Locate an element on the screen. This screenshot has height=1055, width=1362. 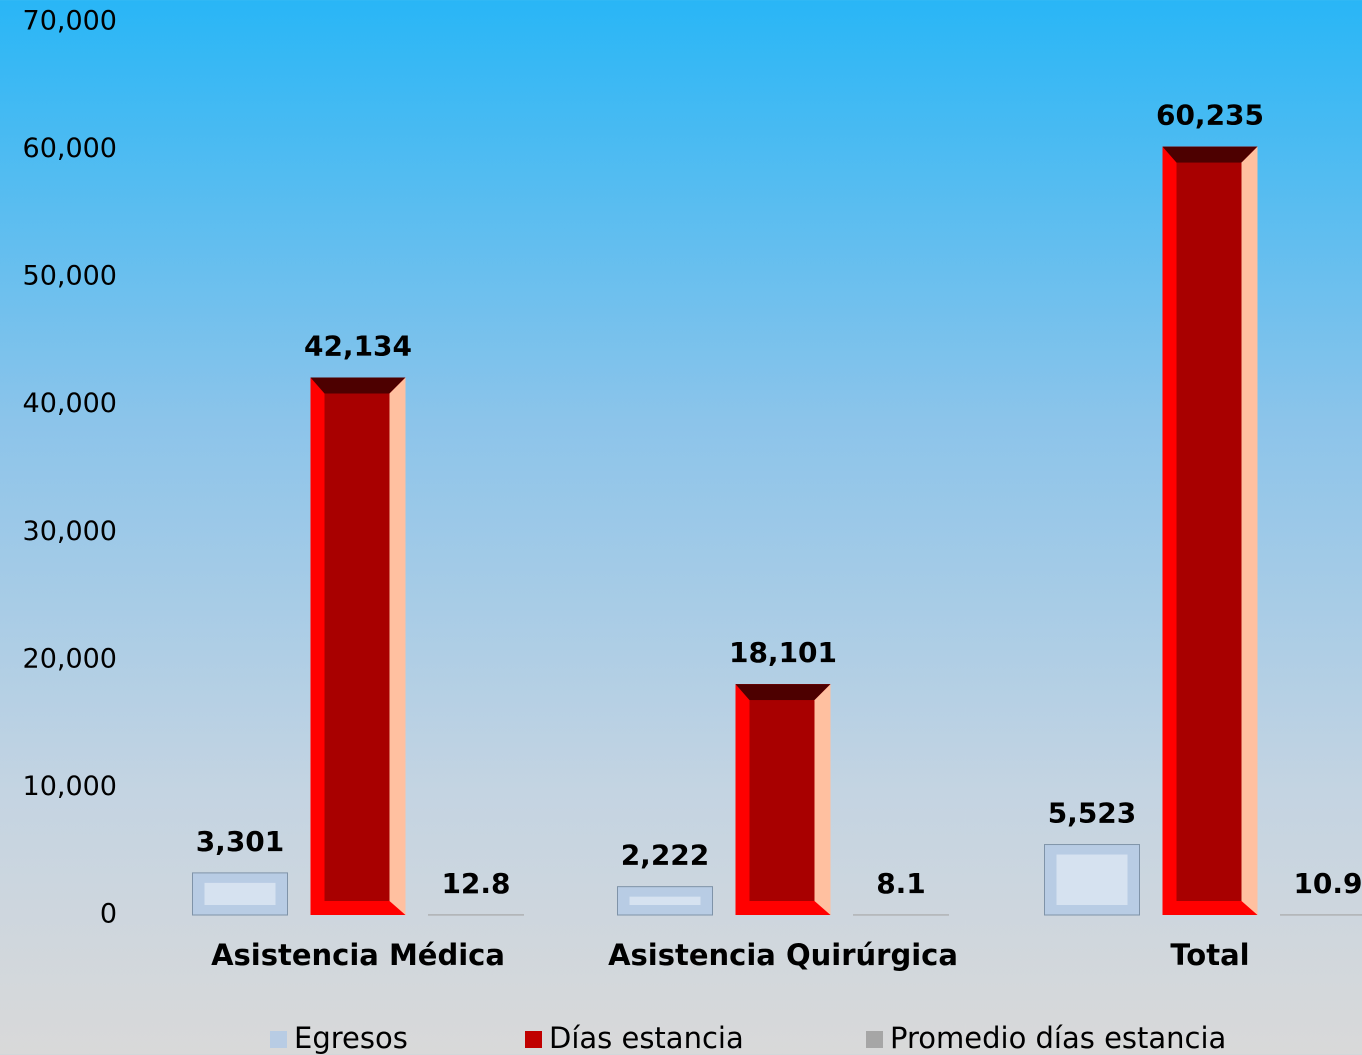
y-tick-label: 20,000 is located at coordinates (70, 658).